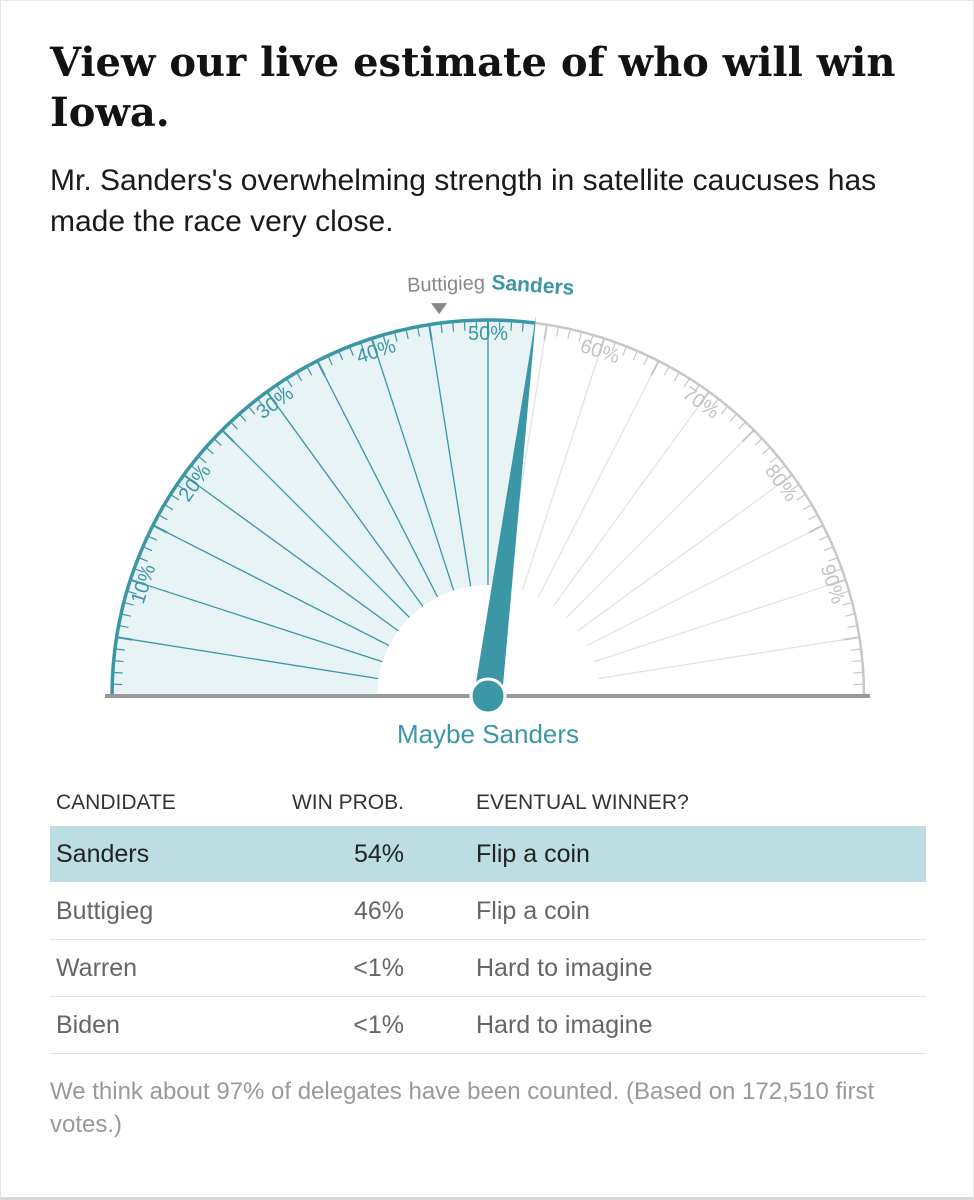 The height and width of the screenshot is (1200, 974). What do you see at coordinates (488, 854) in the screenshot?
I see `table-row: Sanders 54% Flip a coin` at bounding box center [488, 854].